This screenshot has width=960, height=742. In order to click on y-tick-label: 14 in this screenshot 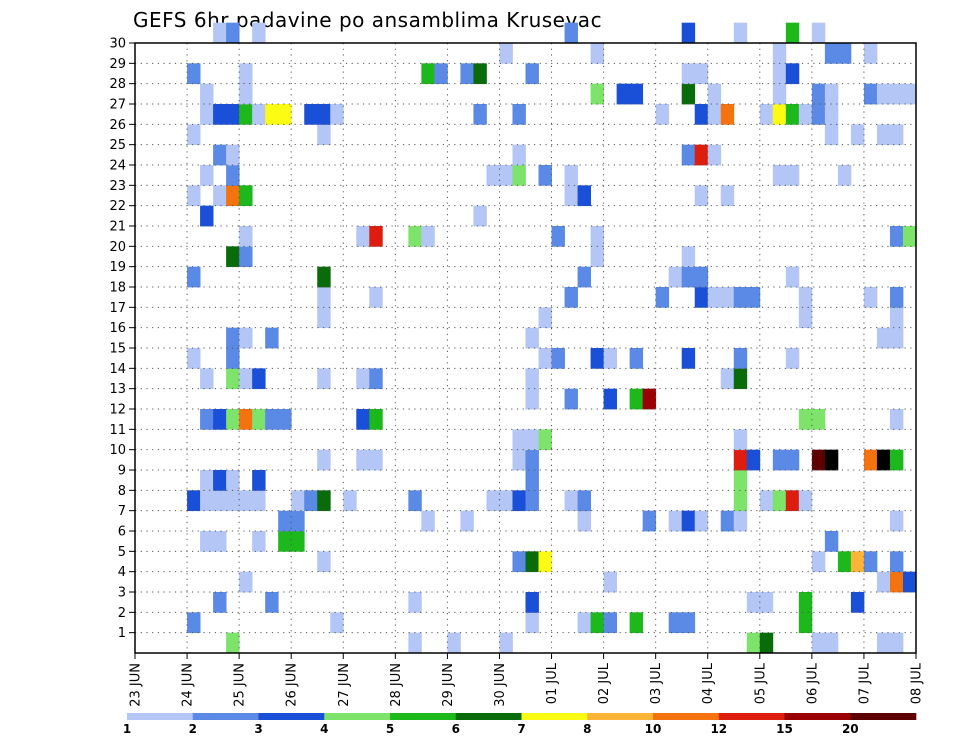, I will do `click(117, 369)`.